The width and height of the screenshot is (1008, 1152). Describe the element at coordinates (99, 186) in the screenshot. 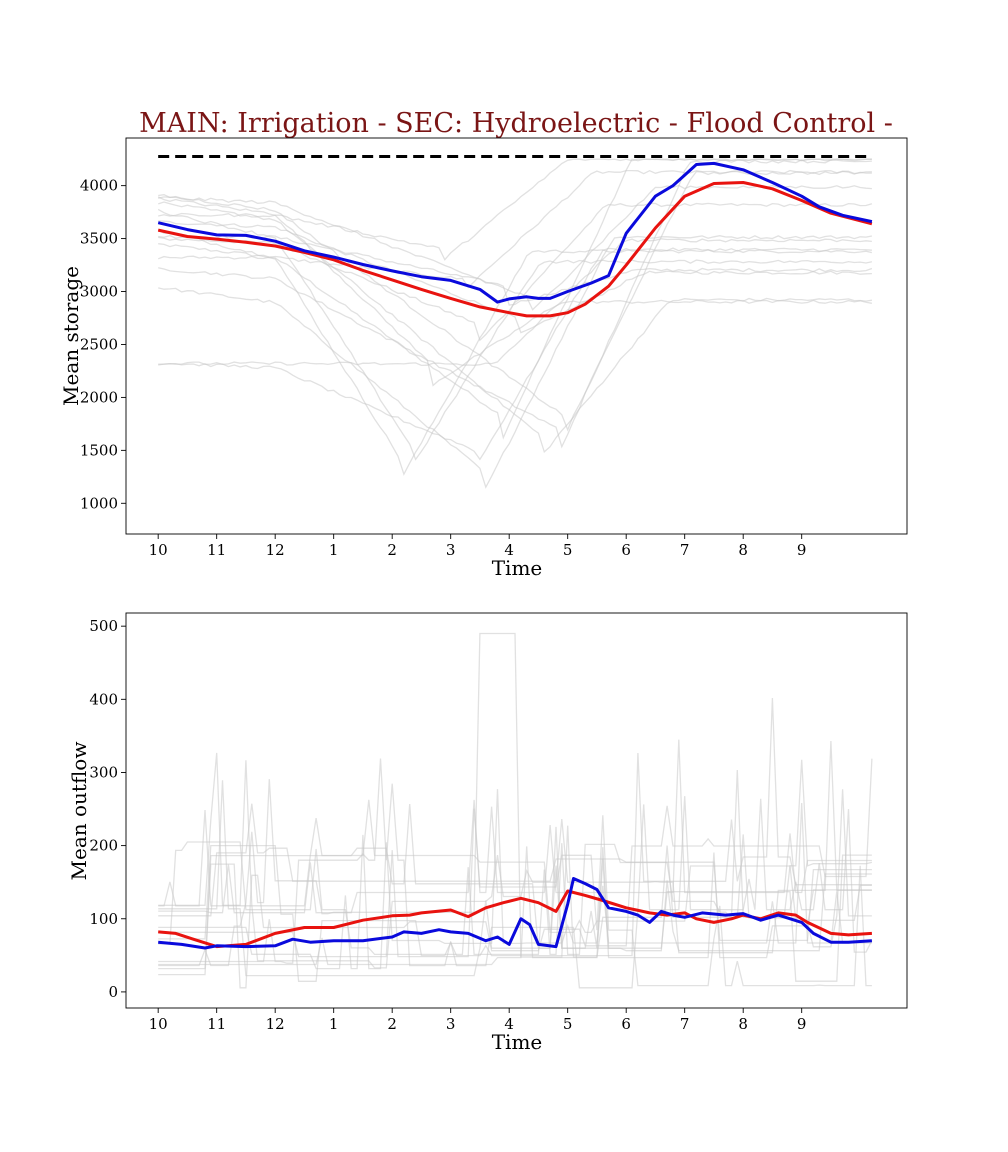

I see `y-tick-label: 4000` at that location.